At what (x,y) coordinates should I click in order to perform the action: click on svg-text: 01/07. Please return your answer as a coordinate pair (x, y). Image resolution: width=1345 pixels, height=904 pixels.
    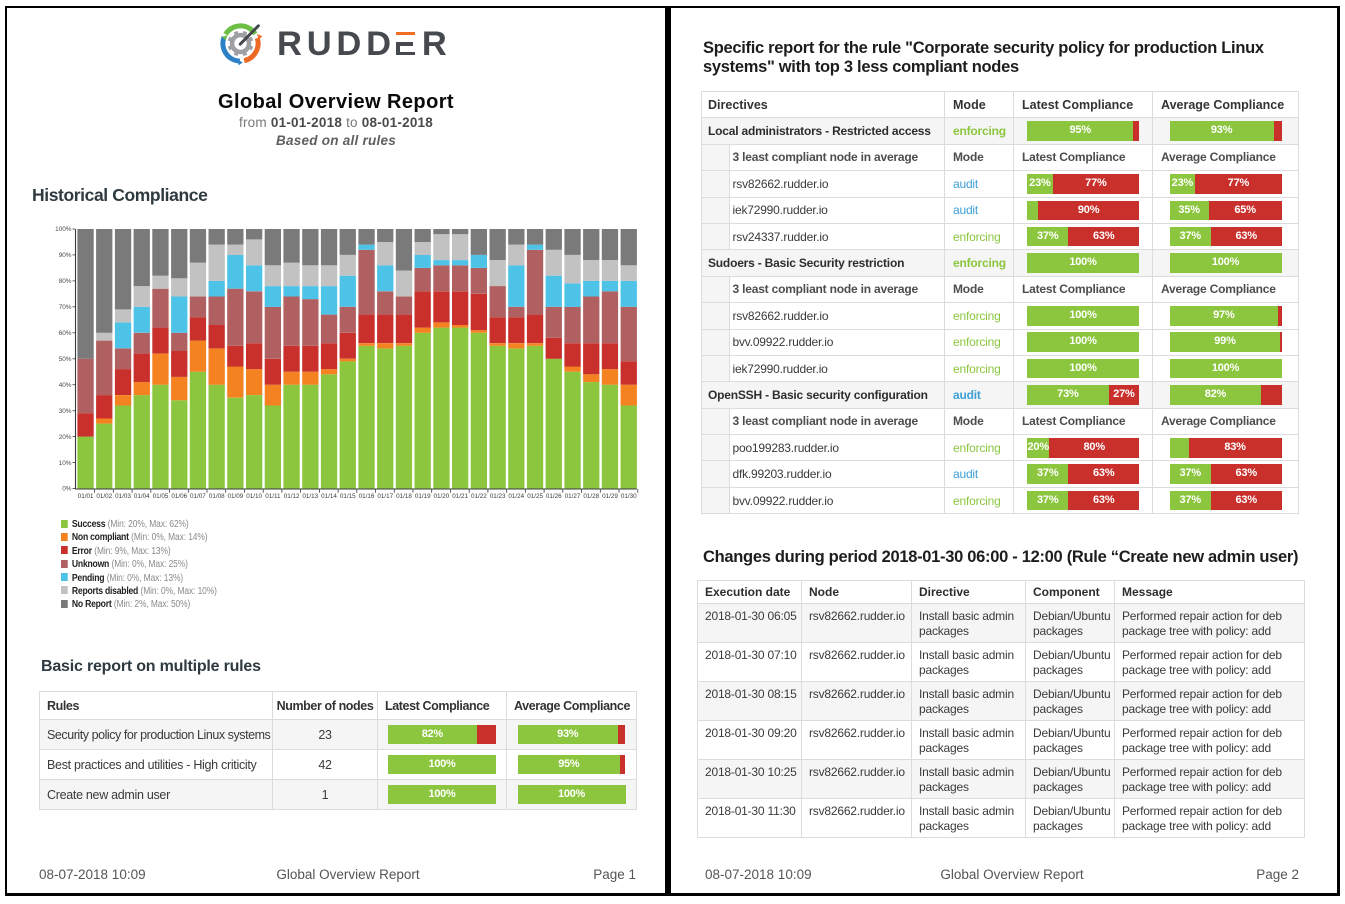
    Looking at the image, I should click on (198, 496).